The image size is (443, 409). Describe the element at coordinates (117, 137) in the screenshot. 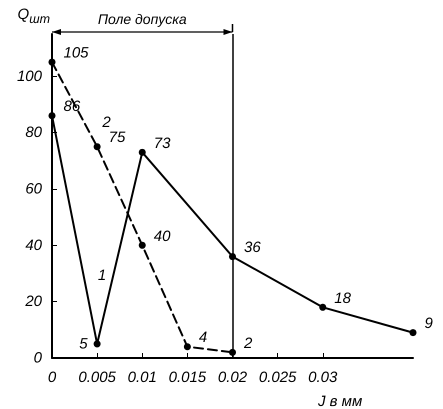

I see `data-label: 75` at that location.